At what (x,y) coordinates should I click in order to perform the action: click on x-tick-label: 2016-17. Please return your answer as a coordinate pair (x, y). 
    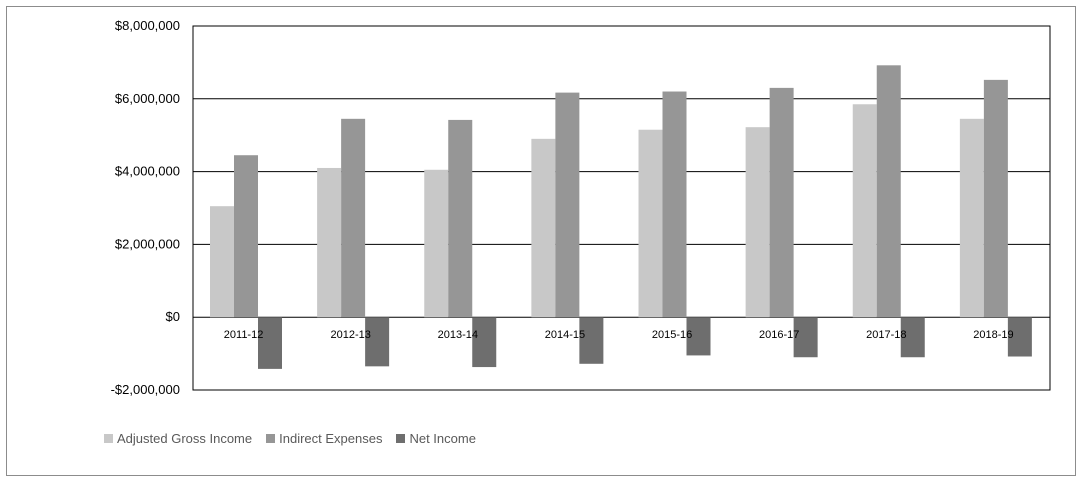
    Looking at the image, I should click on (779, 335).